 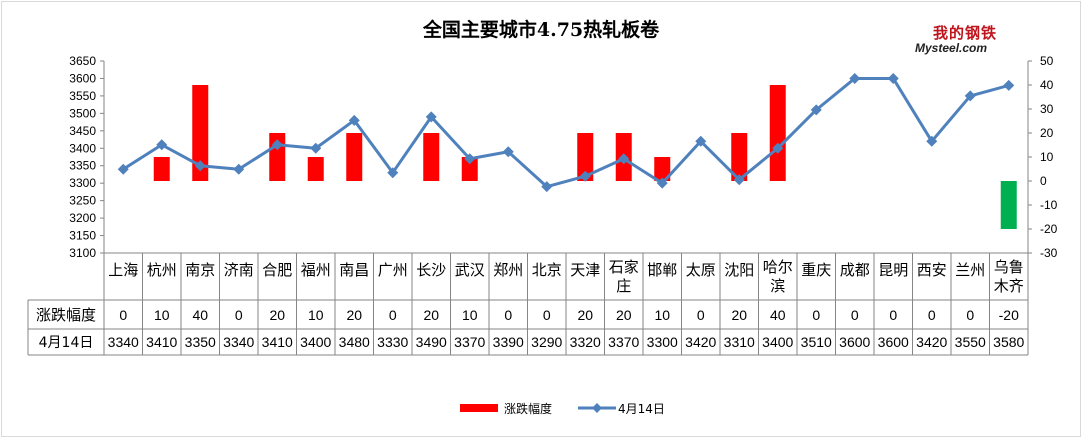 I want to click on x-tick-label: 兰州, so click(x=970, y=270).